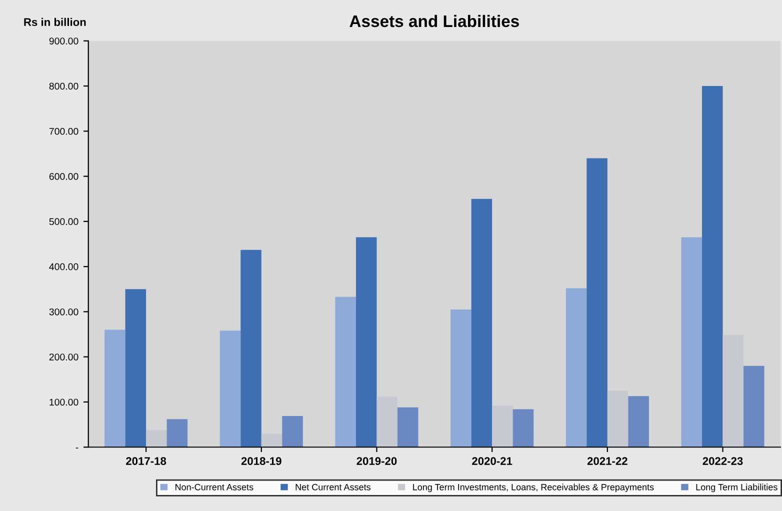 The height and width of the screenshot is (511, 782). Describe the element at coordinates (261, 461) in the screenshot. I see `x-tick-label: 2018-19` at that location.